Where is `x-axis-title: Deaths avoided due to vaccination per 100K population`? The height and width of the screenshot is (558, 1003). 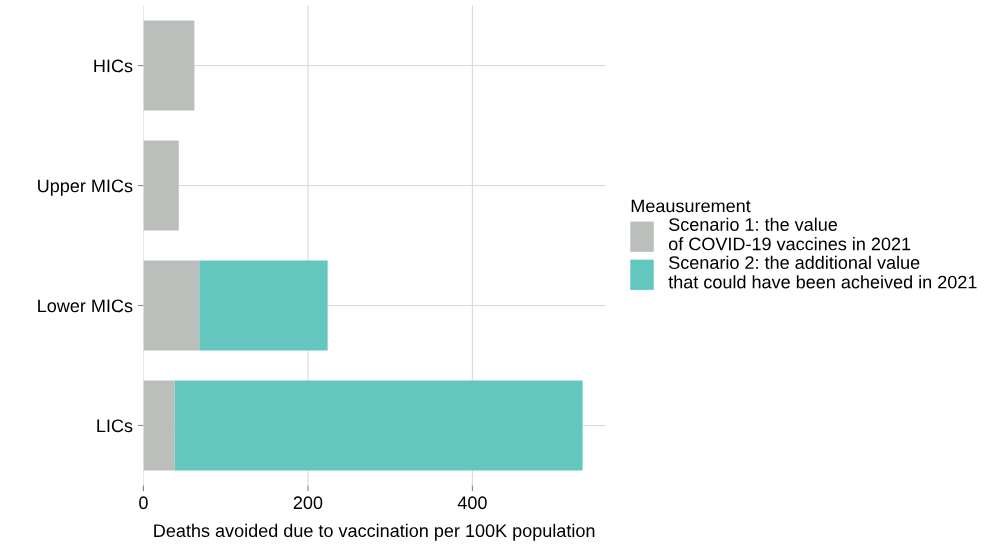
x-axis-title: Deaths avoided due to vaccination per 100K population is located at coordinates (374, 532).